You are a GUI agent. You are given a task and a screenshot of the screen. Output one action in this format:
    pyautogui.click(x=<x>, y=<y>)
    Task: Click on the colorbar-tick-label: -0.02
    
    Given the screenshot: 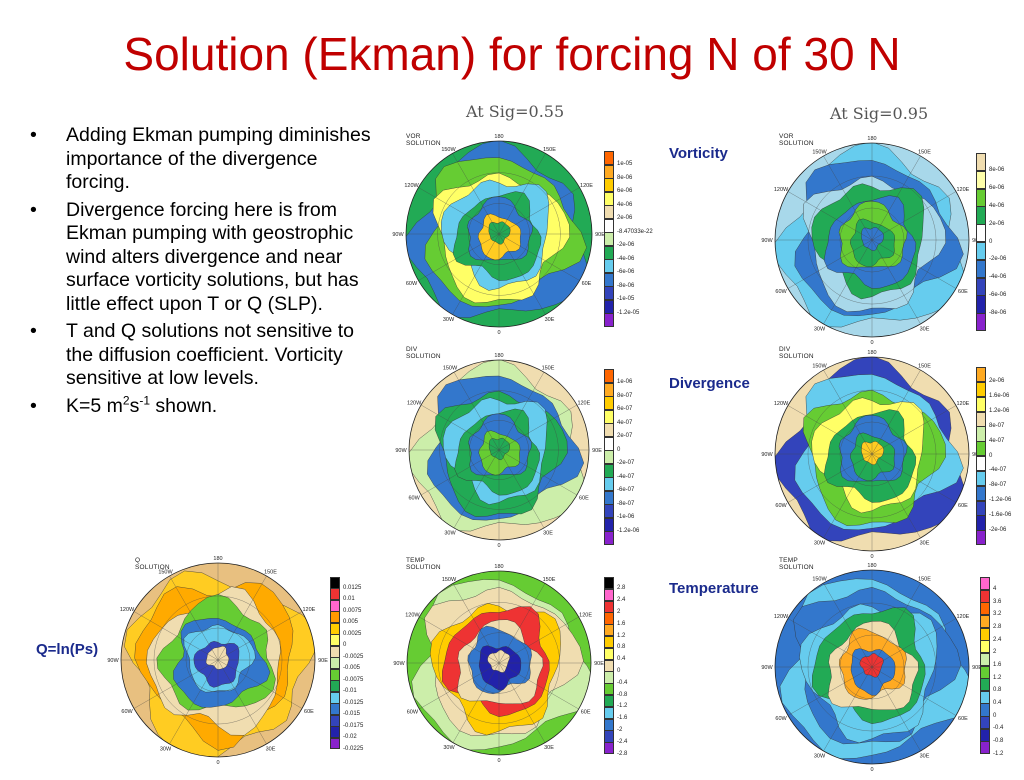 What is the action you would take?
    pyautogui.click(x=350, y=737)
    